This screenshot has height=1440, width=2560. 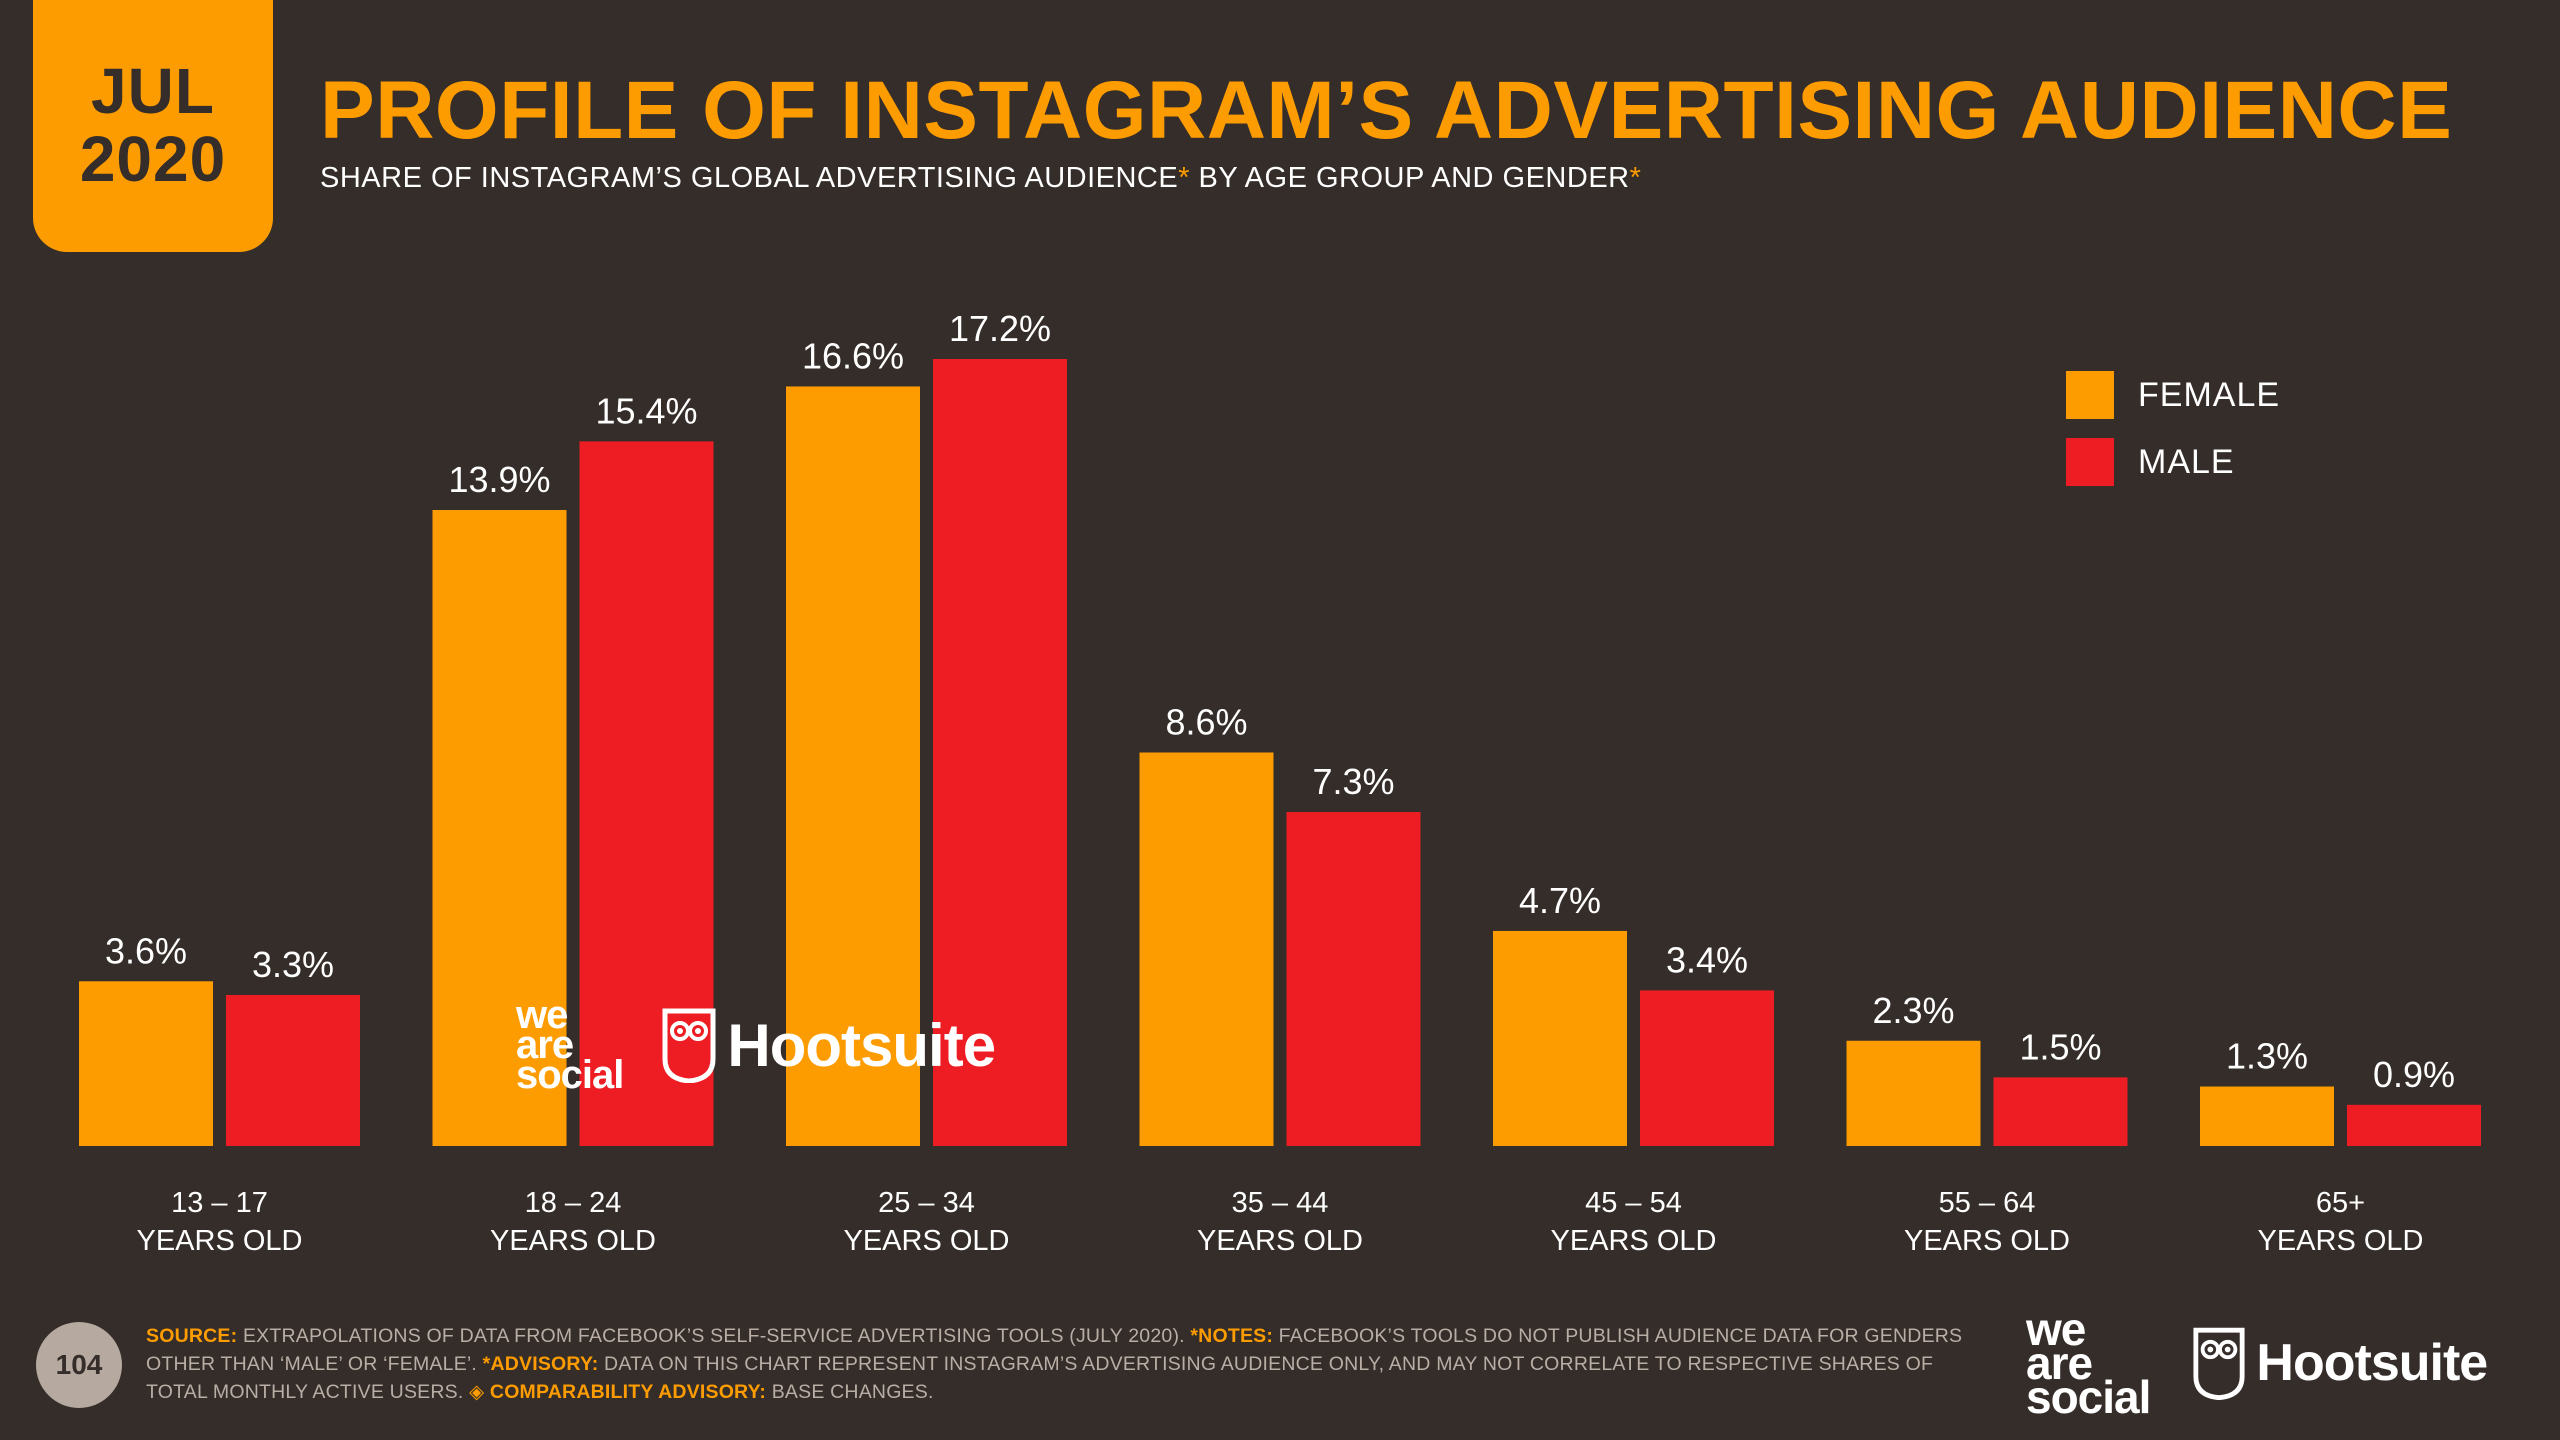 I want to click on category-label-5-1: YEARS OLD, so click(x=1987, y=1241).